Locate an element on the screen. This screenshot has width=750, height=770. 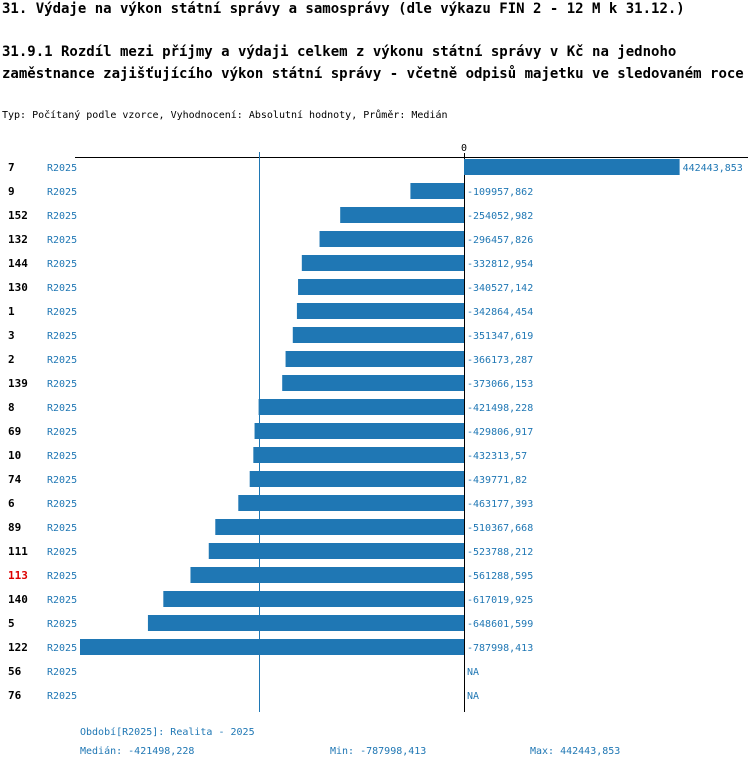
value-label: -429806,917 is located at coordinates (500, 432).